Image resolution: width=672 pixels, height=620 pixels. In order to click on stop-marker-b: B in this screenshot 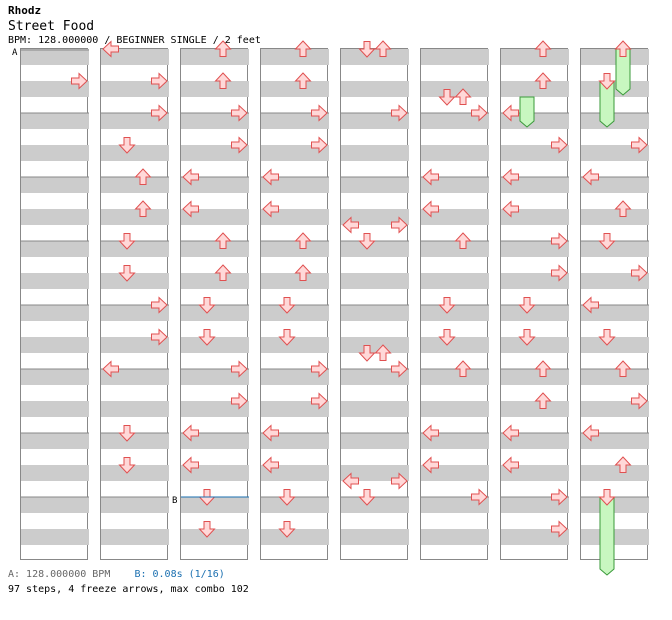, I will do `click(175, 501)`.